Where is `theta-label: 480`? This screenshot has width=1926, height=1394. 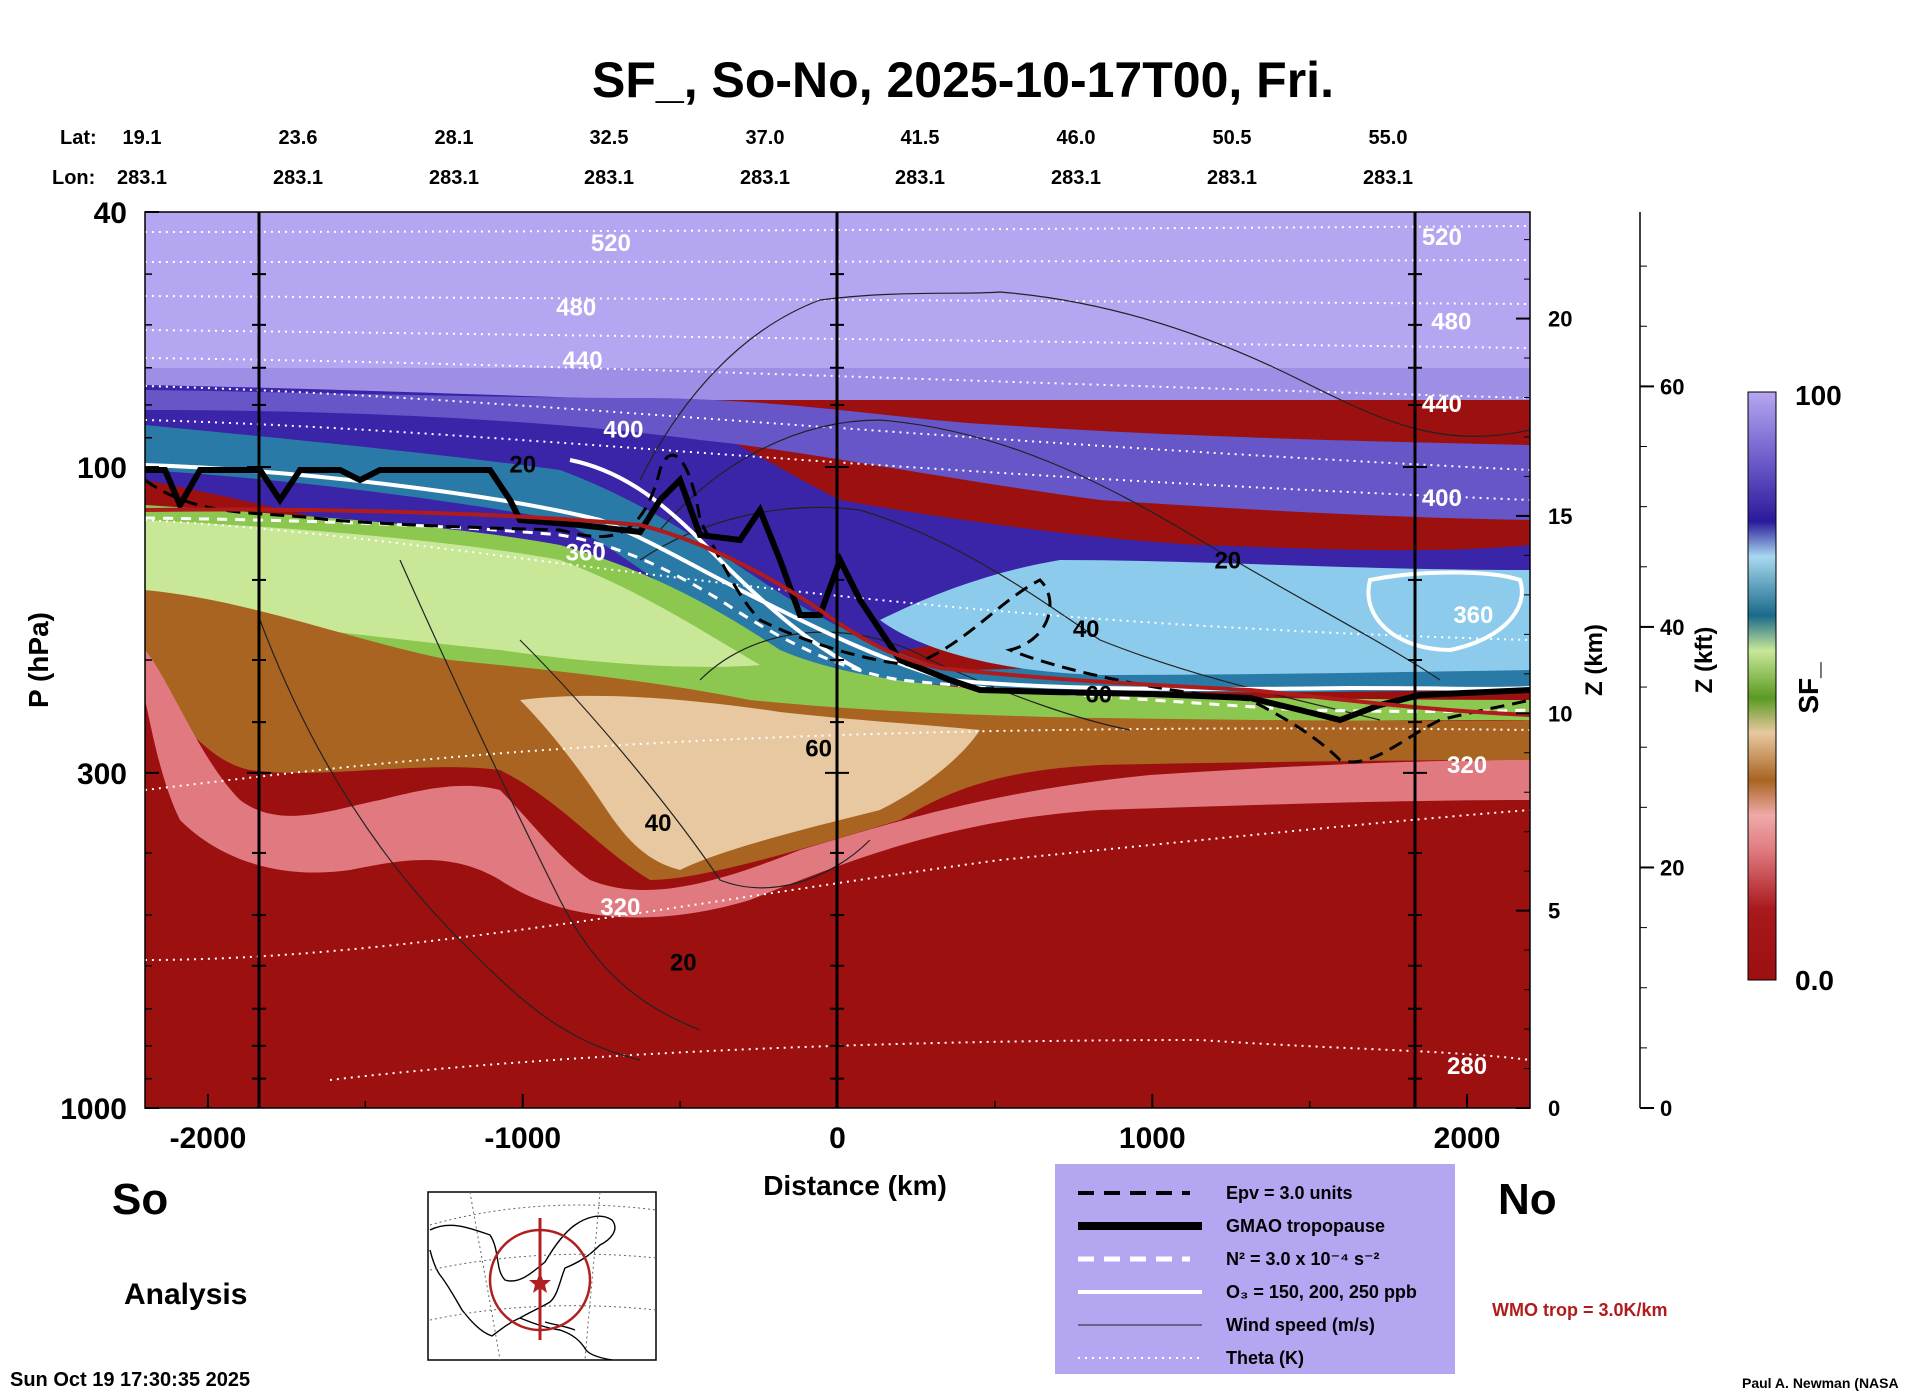
theta-label: 480 is located at coordinates (1451, 321).